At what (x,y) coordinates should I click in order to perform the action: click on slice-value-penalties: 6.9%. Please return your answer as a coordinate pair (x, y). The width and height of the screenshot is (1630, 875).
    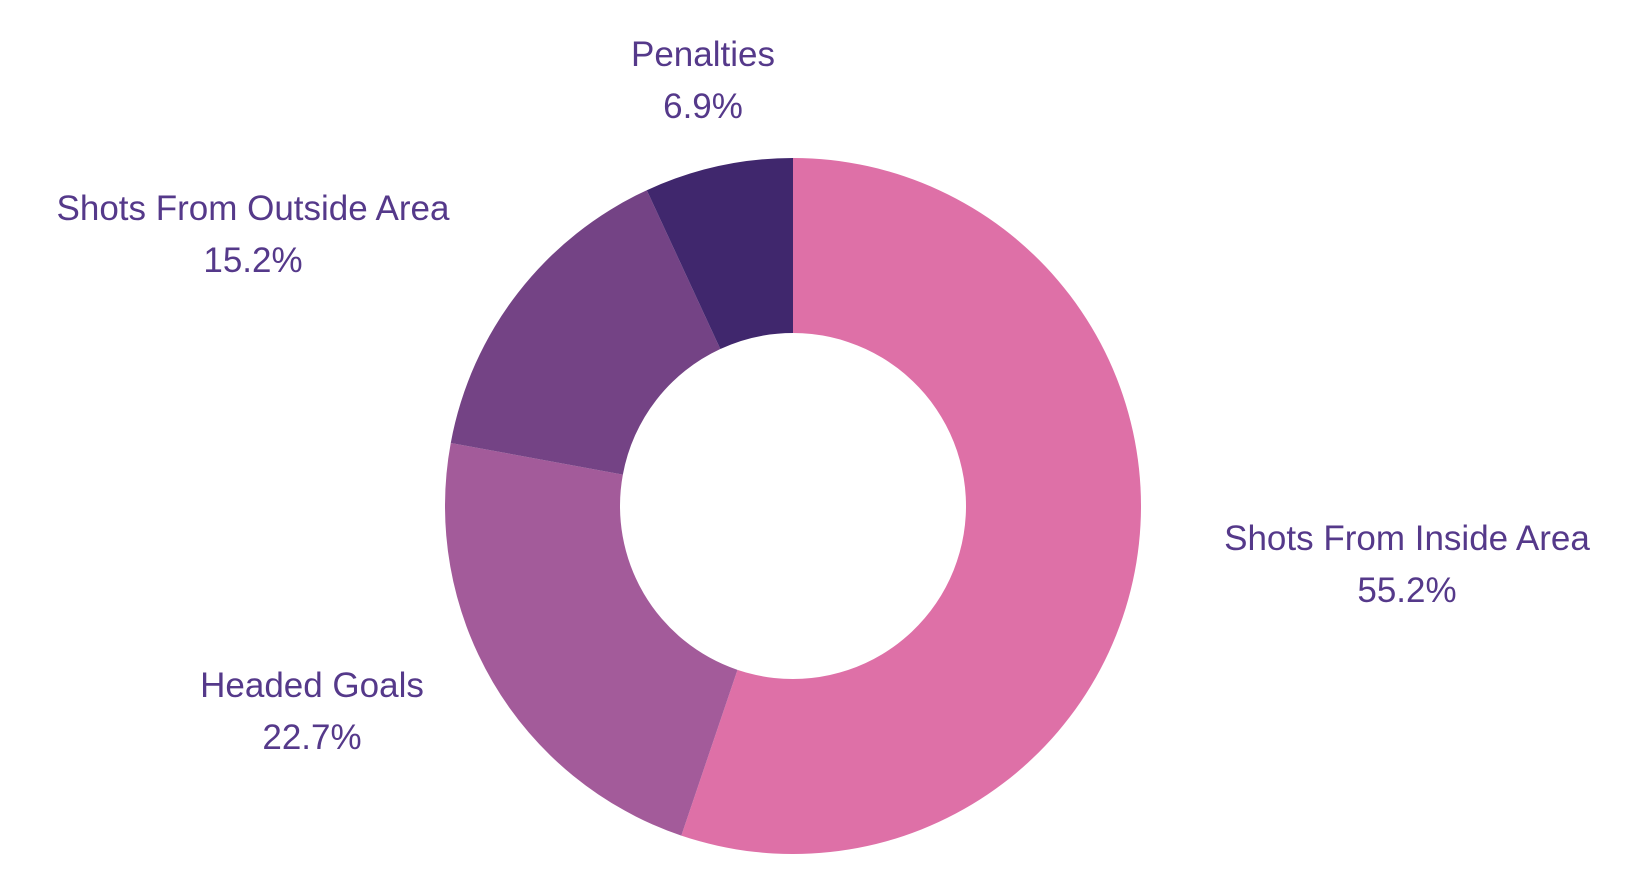
    Looking at the image, I should click on (703, 106).